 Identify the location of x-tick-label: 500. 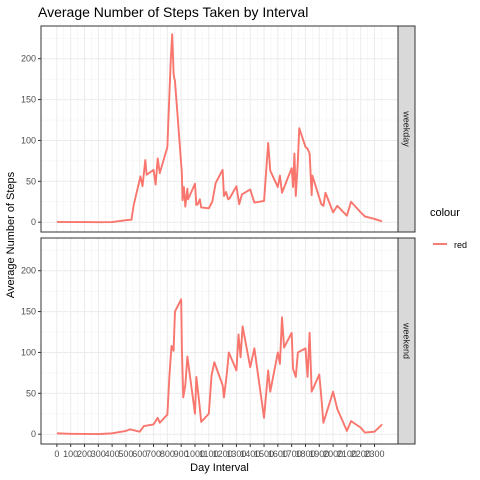
(125, 454).